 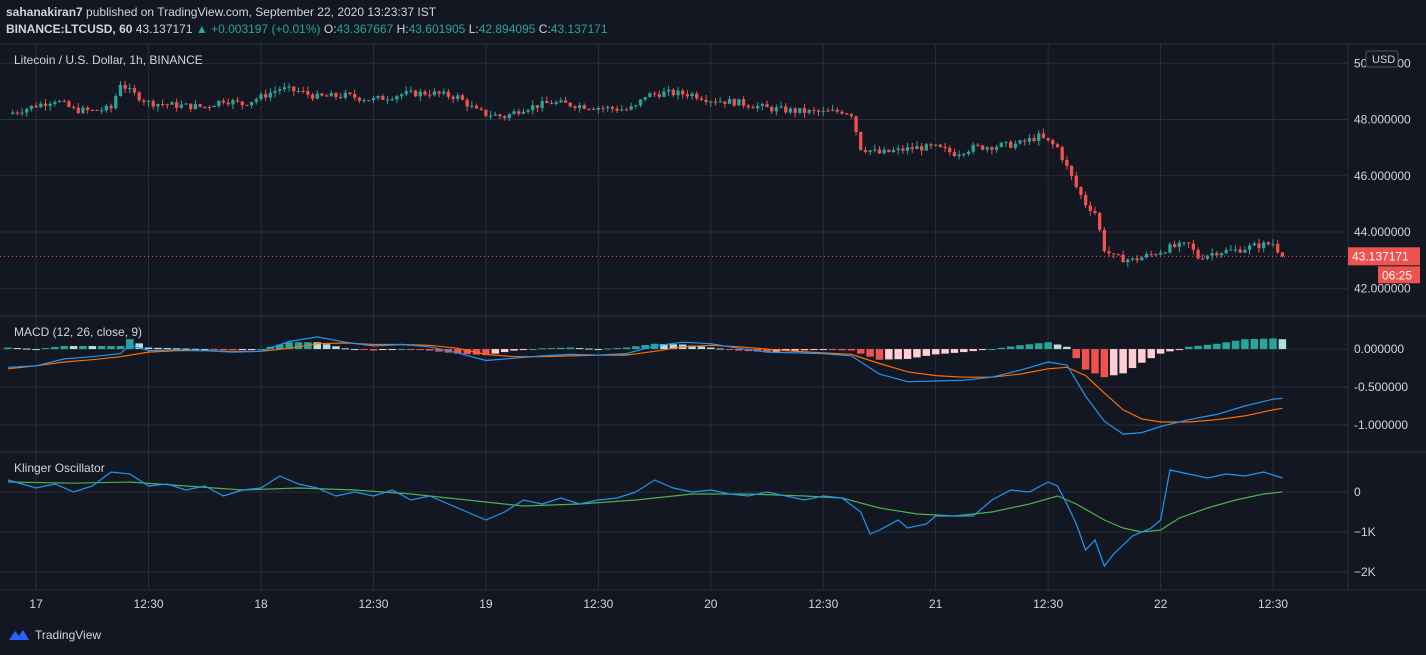 What do you see at coordinates (1381, 425) in the screenshot?
I see `y-axis-label: -1.000000` at bounding box center [1381, 425].